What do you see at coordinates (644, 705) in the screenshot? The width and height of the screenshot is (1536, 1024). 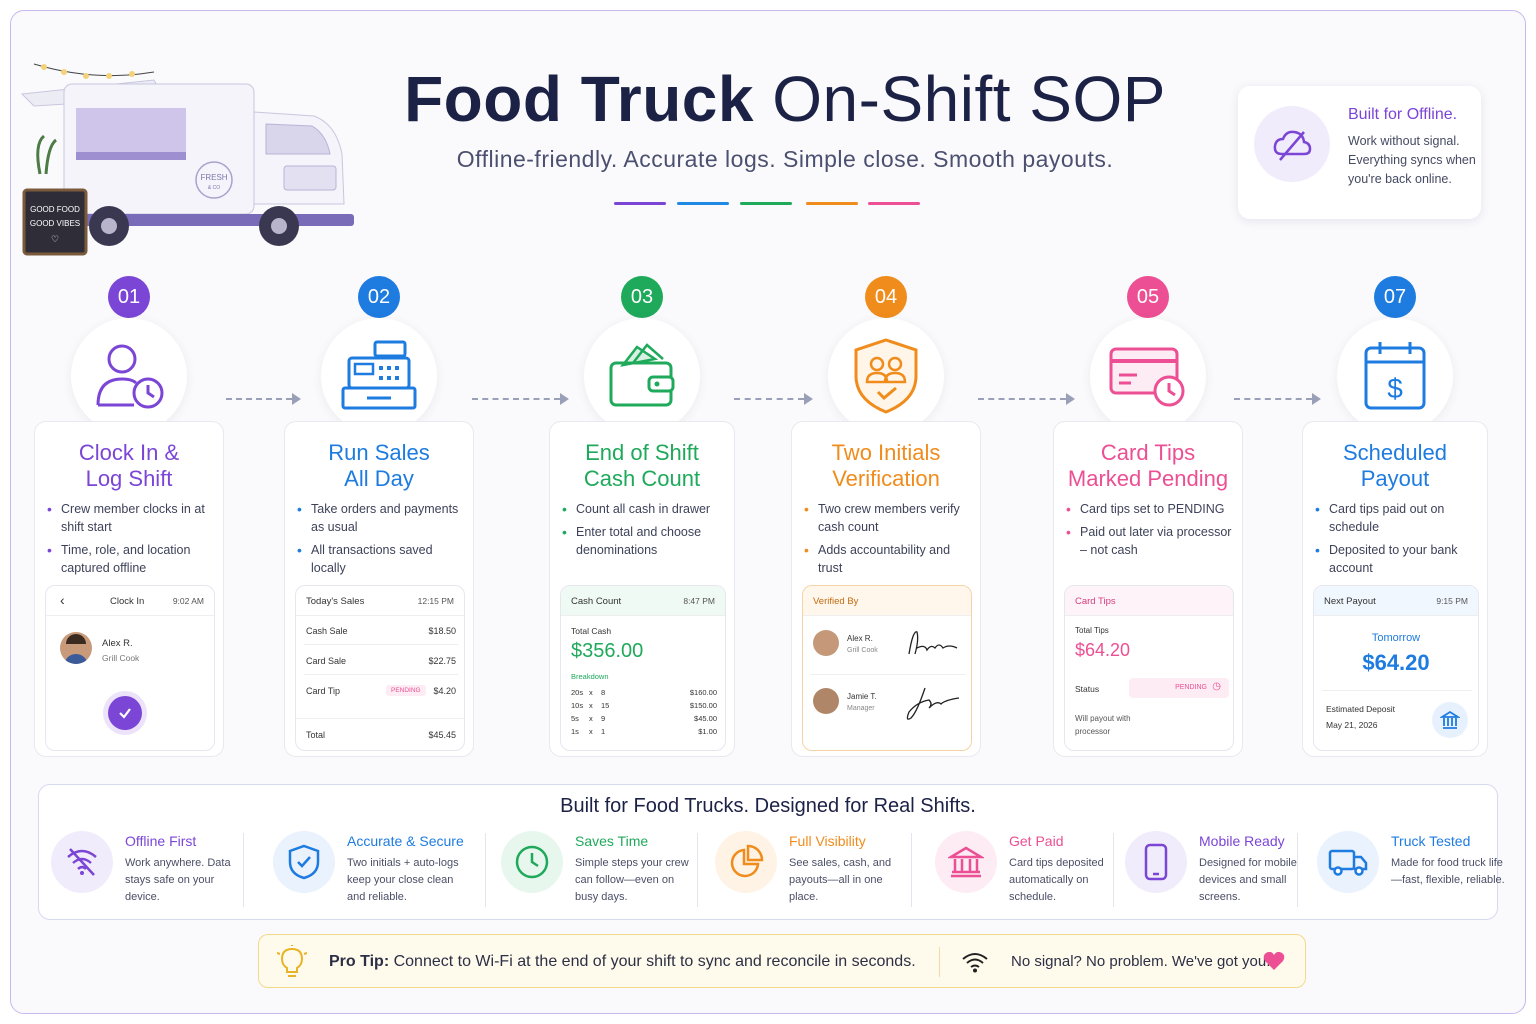 I see `denom-row: 10s x 15 $150.00` at bounding box center [644, 705].